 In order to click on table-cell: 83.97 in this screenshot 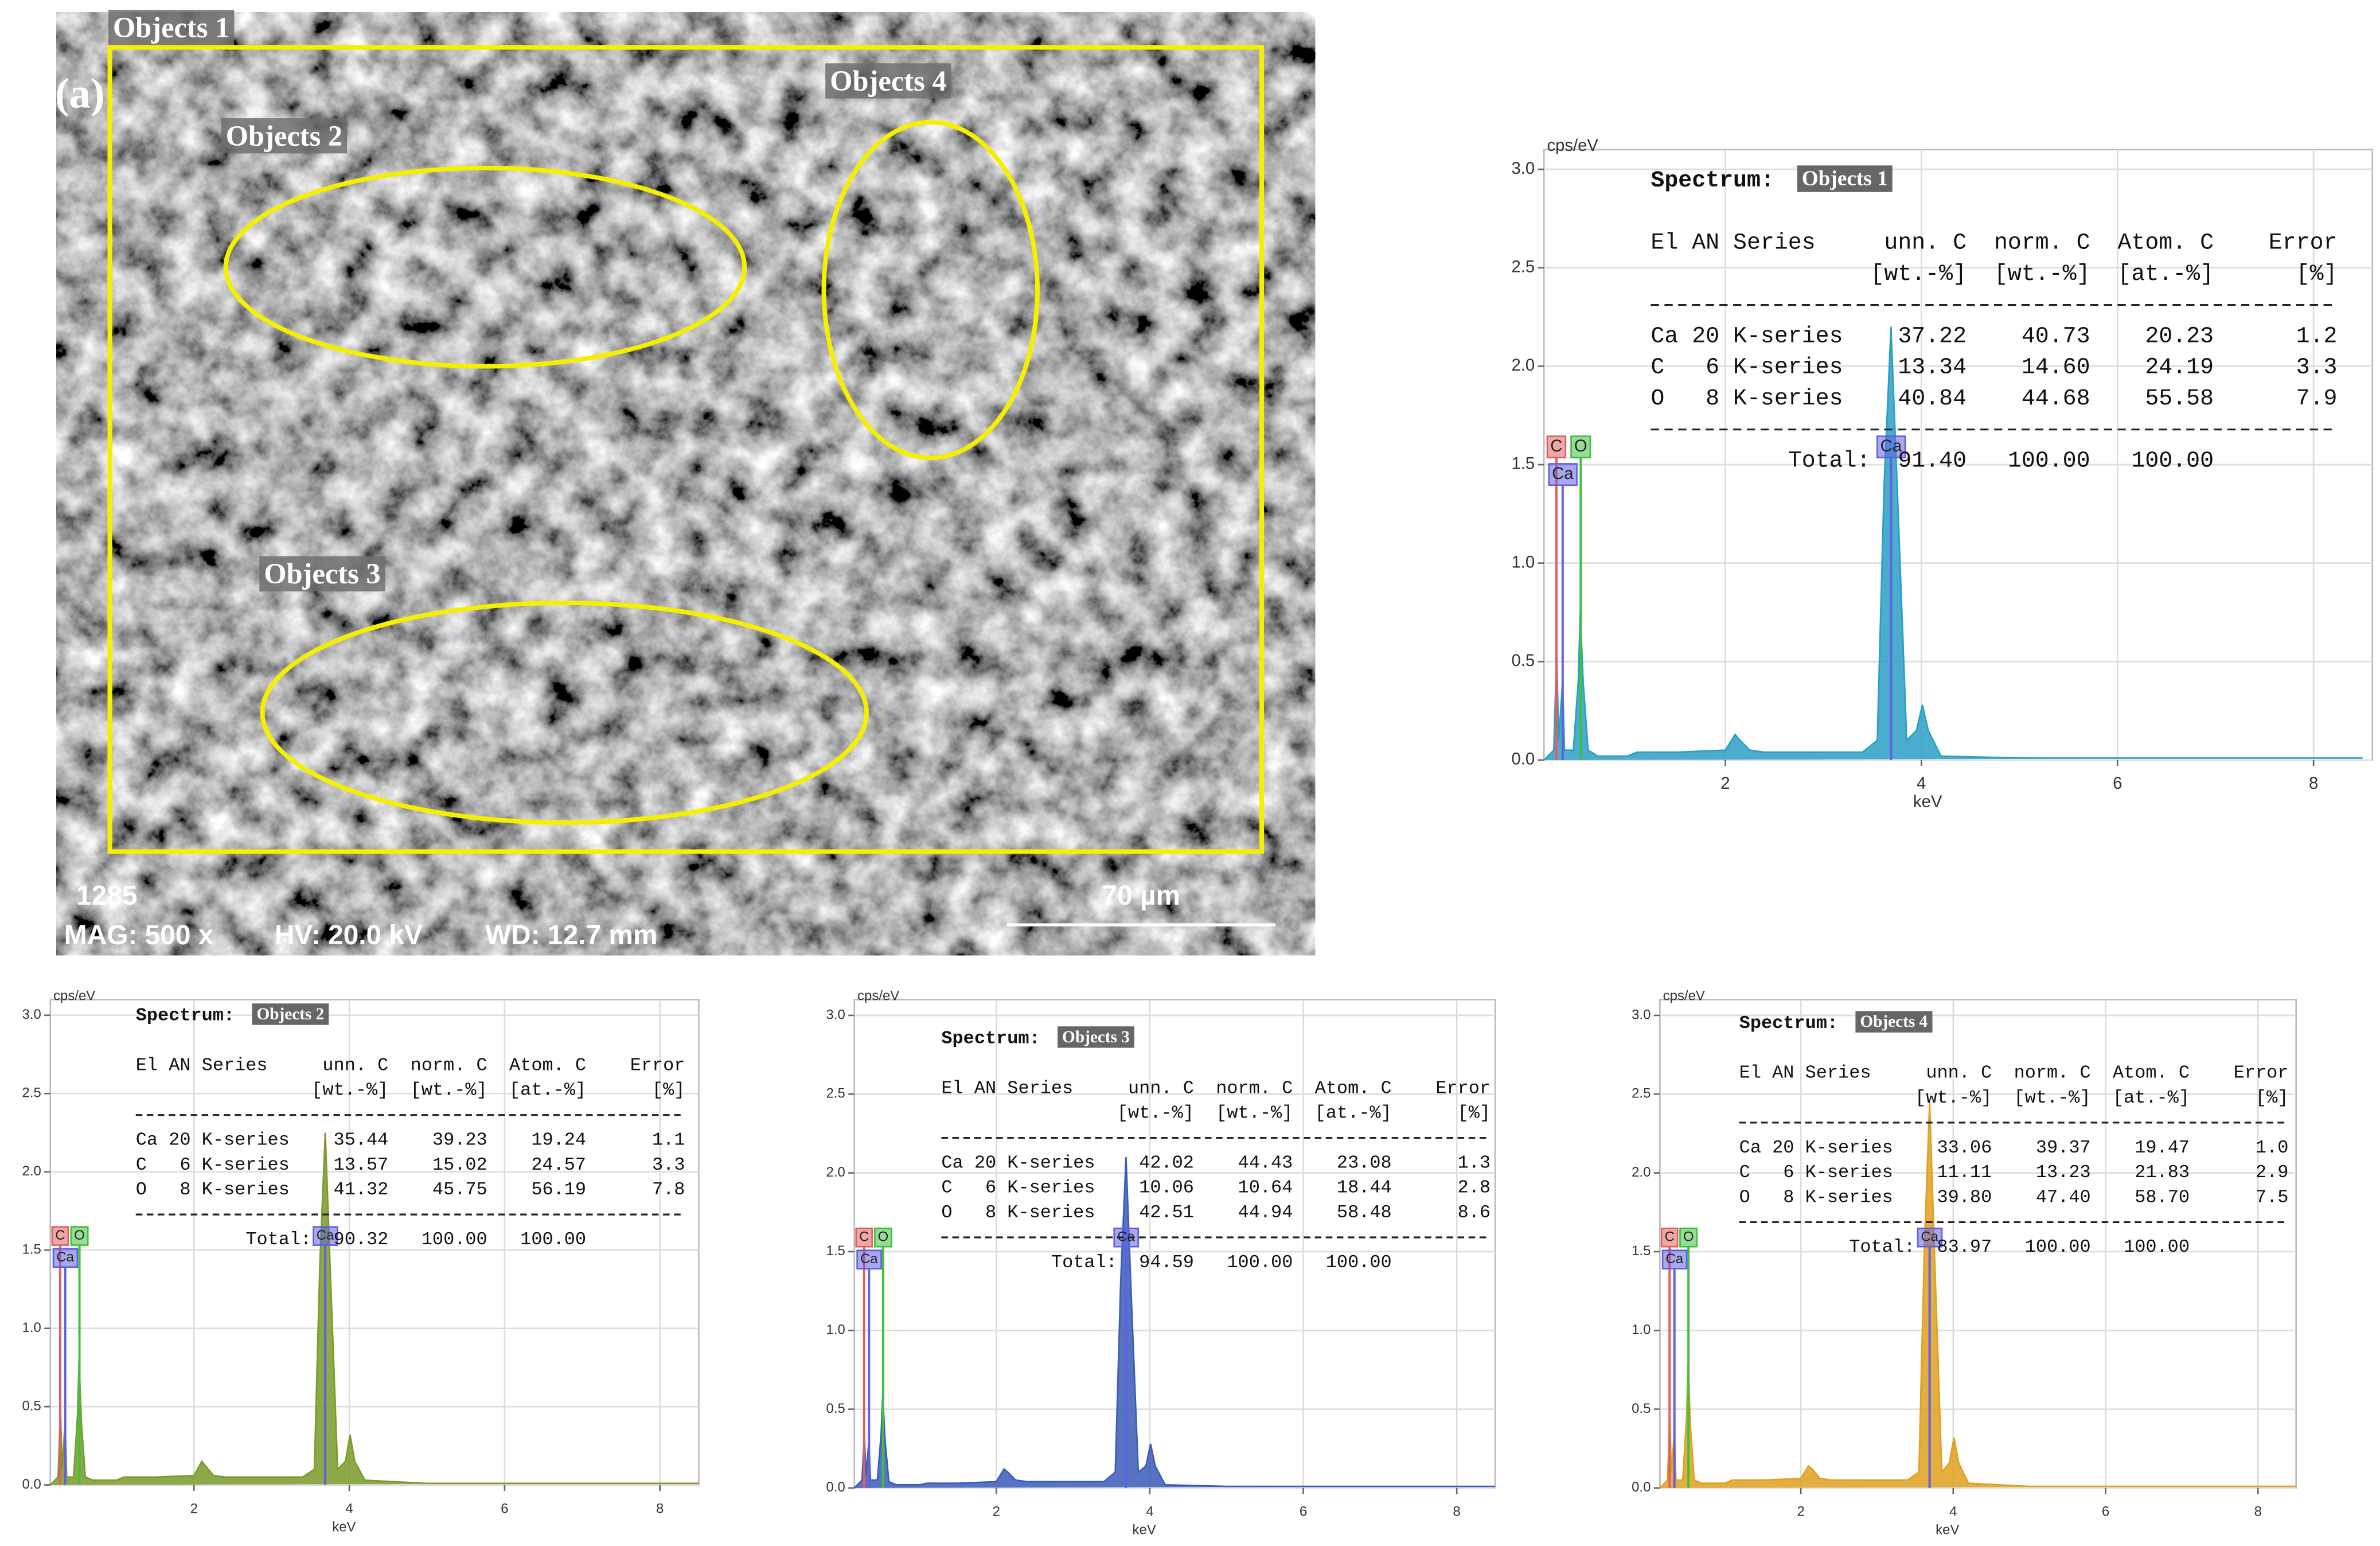, I will do `click(1965, 1246)`.